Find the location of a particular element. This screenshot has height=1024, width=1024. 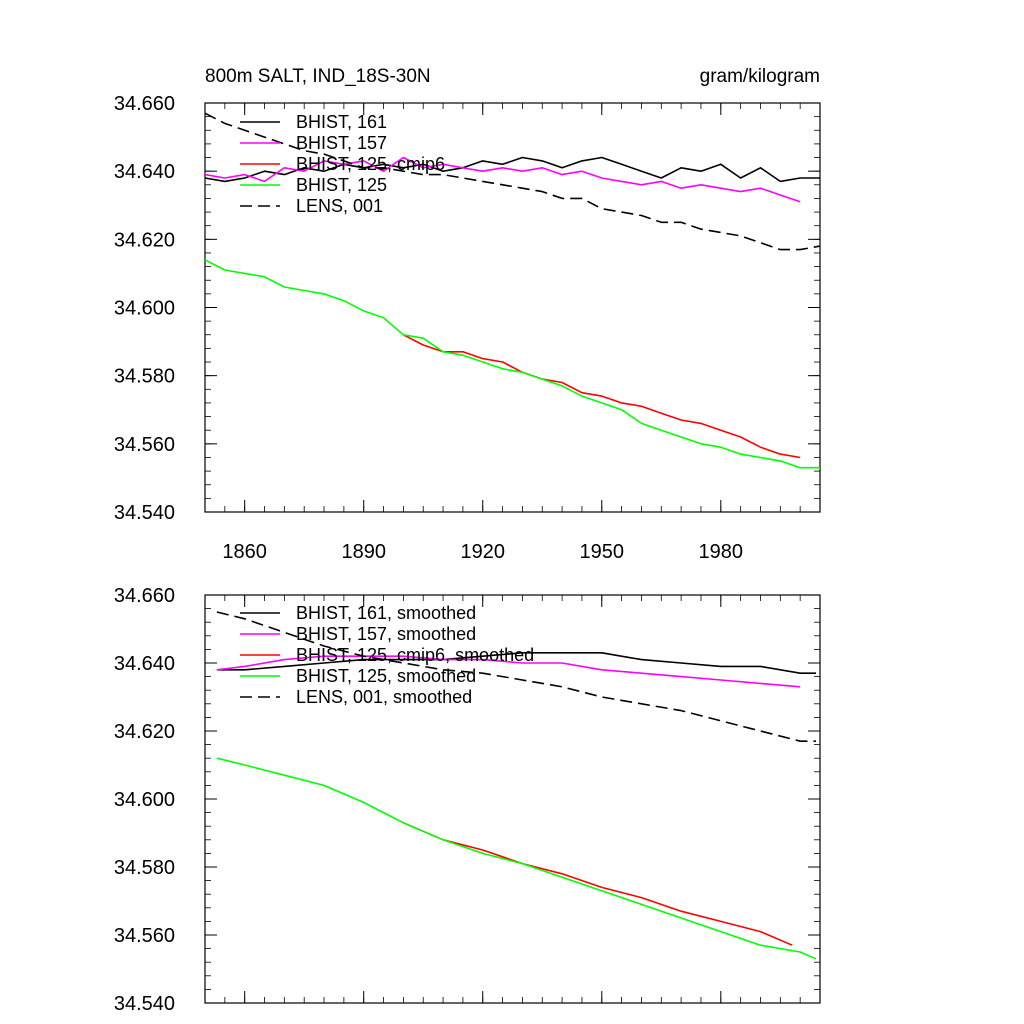

legend-label: BHIST, 161 is located at coordinates (341, 122).